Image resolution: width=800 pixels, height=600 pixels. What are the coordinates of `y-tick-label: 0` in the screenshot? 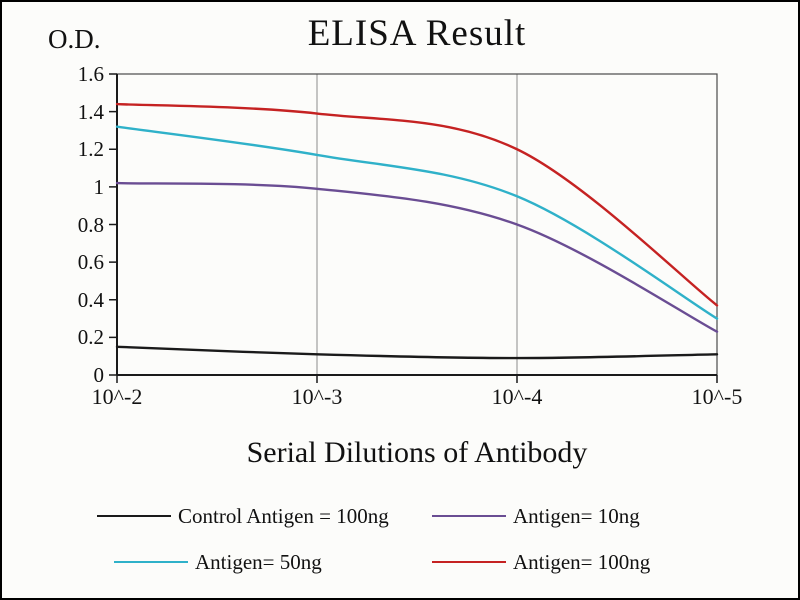 It's located at (99, 375).